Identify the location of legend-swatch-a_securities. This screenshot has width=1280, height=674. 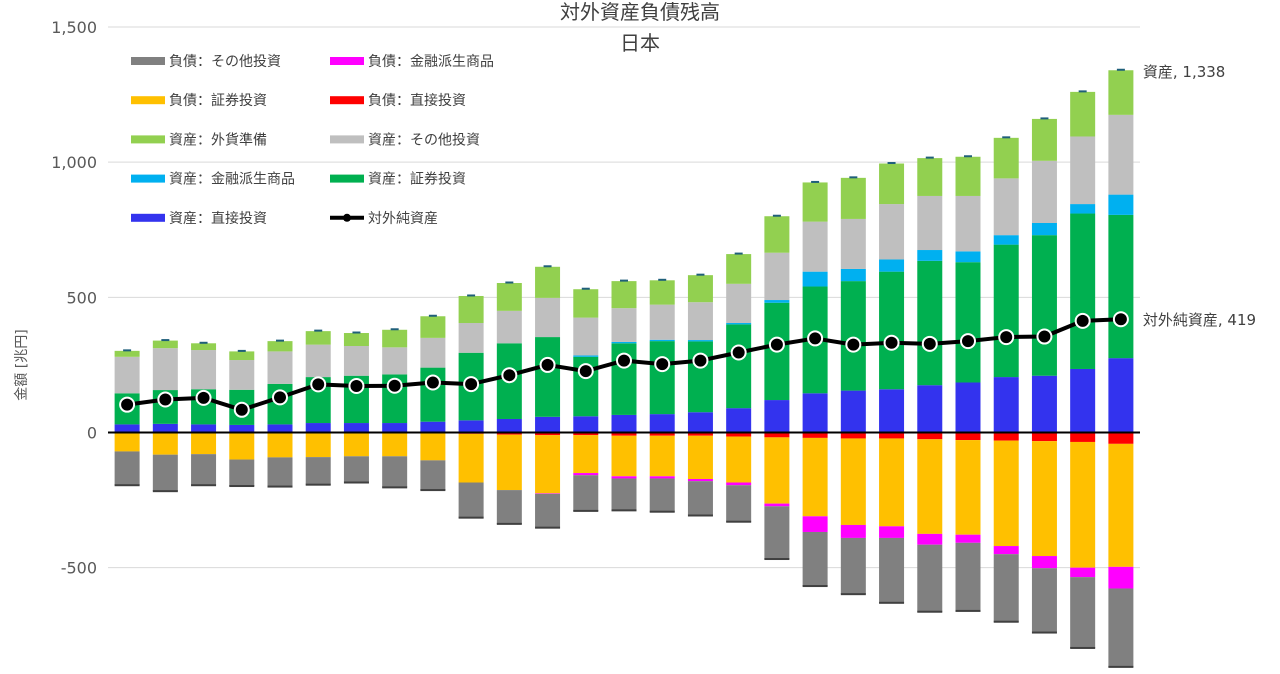
(347, 178).